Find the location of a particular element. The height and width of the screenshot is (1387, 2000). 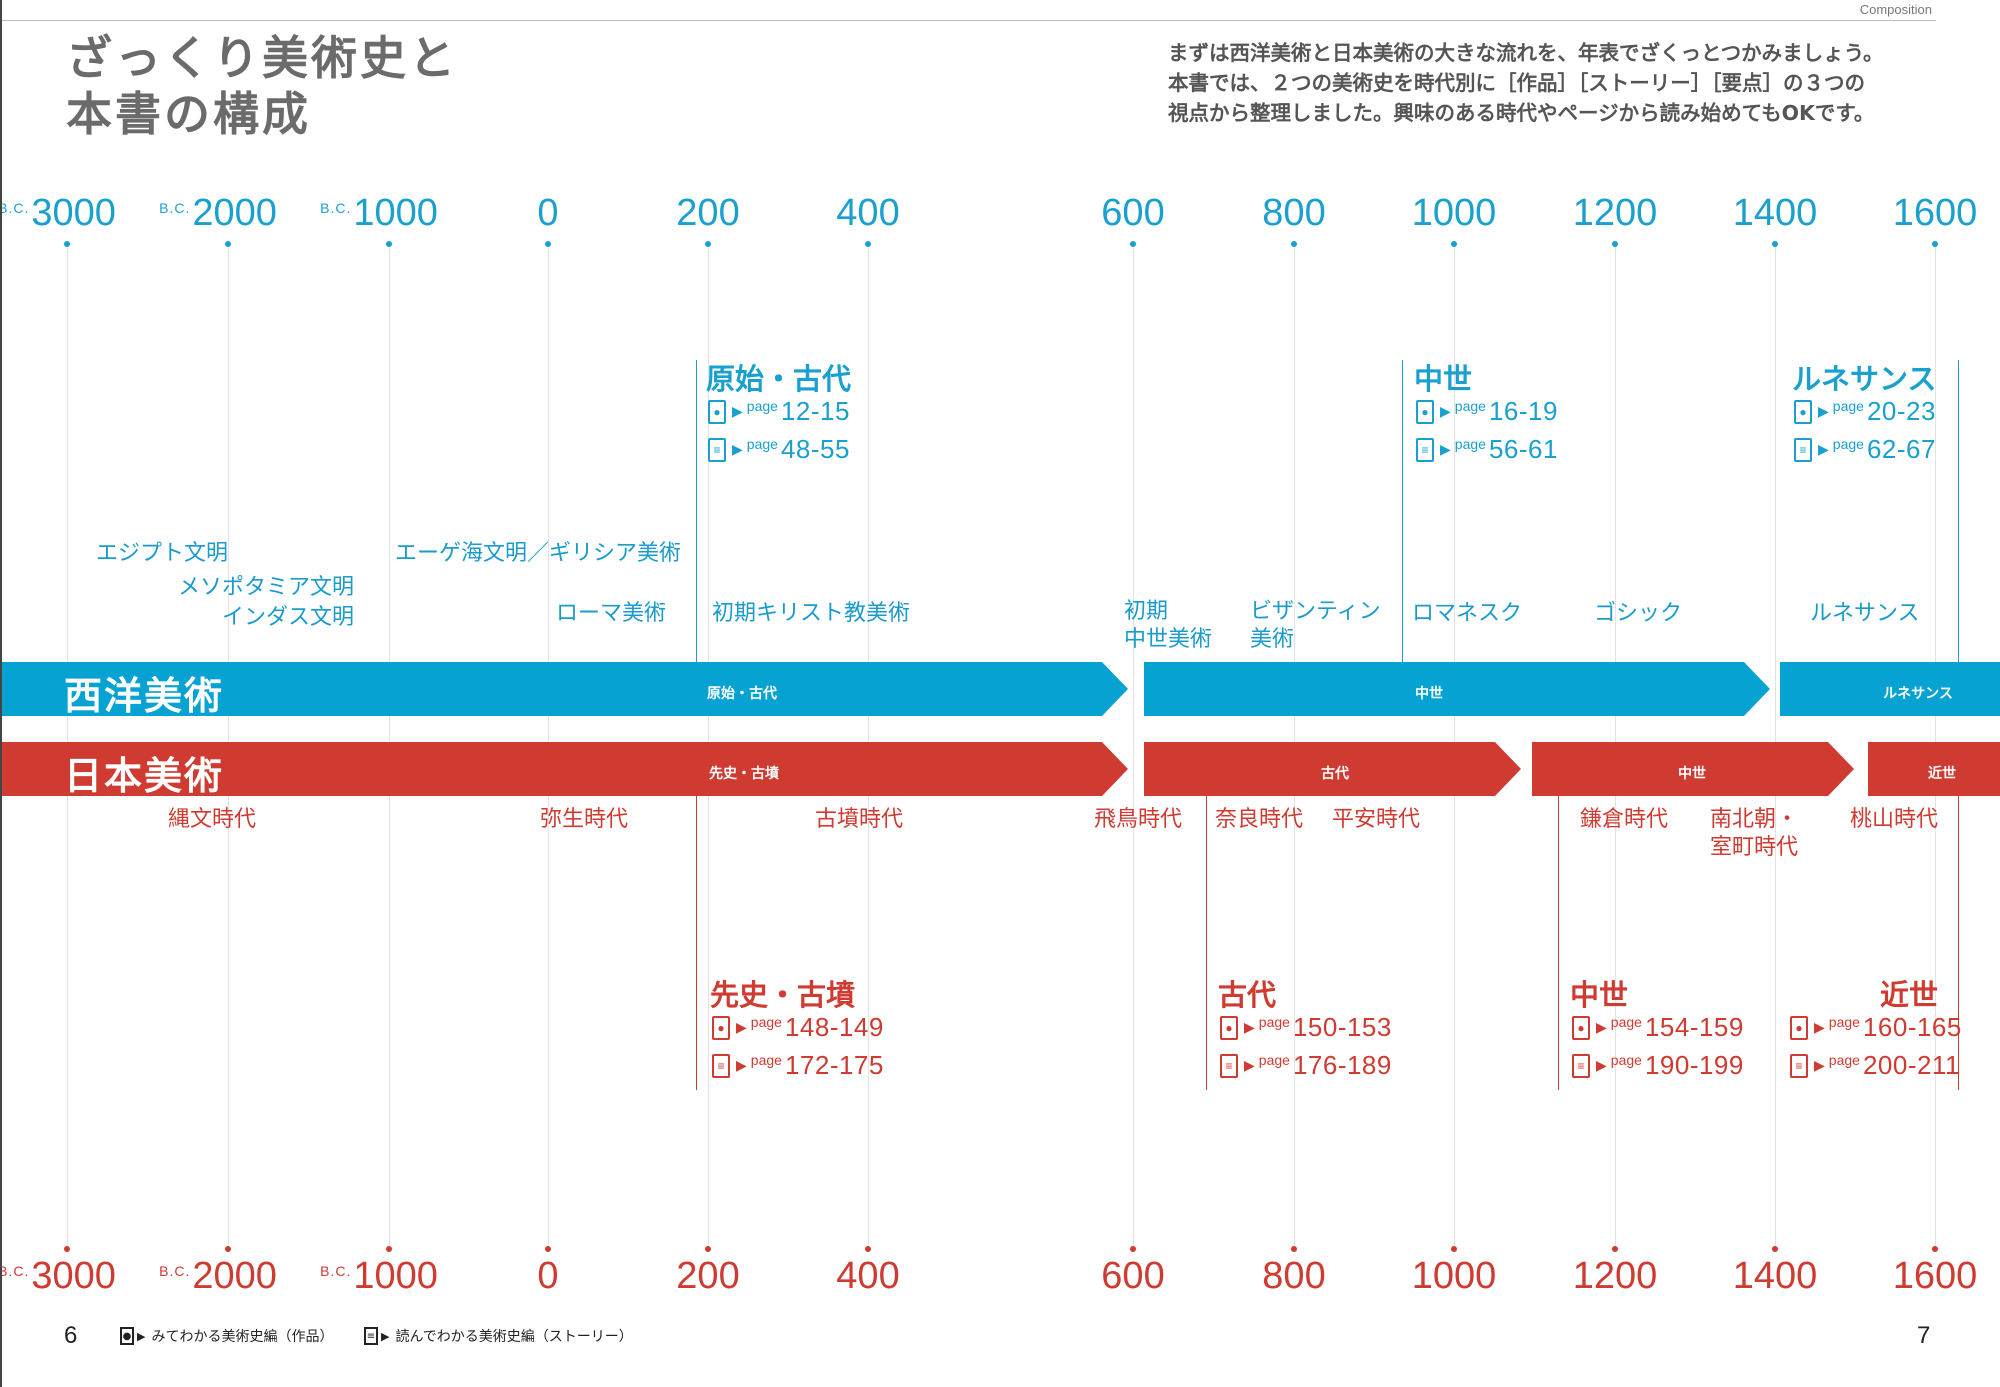

japan-page-ref-works: ● ▶ page 154-159 is located at coordinates (1658, 1027).